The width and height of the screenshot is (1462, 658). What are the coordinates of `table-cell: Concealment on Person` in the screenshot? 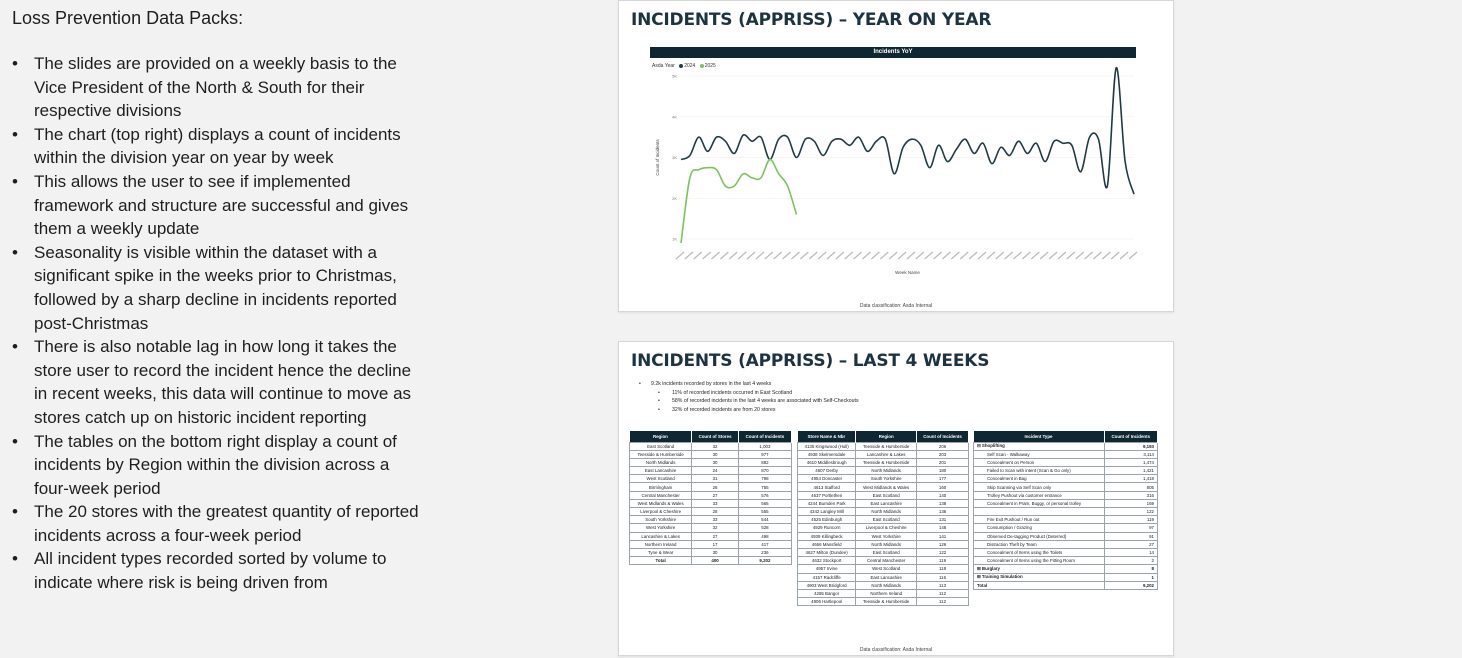 It's located at (1039, 462).